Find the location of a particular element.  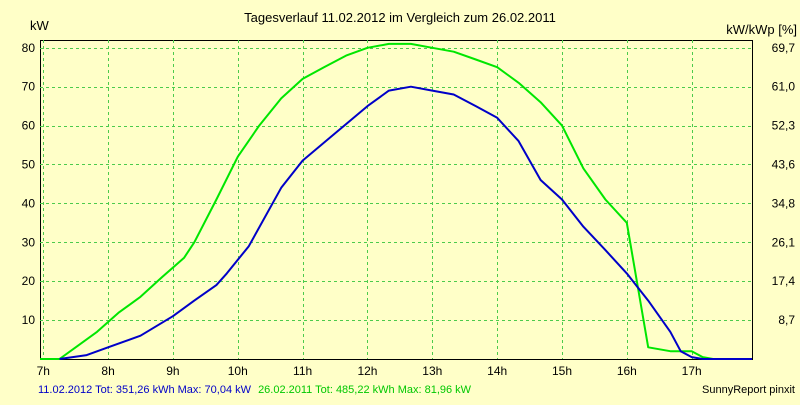

x-tick-label: 15h is located at coordinates (562, 371).